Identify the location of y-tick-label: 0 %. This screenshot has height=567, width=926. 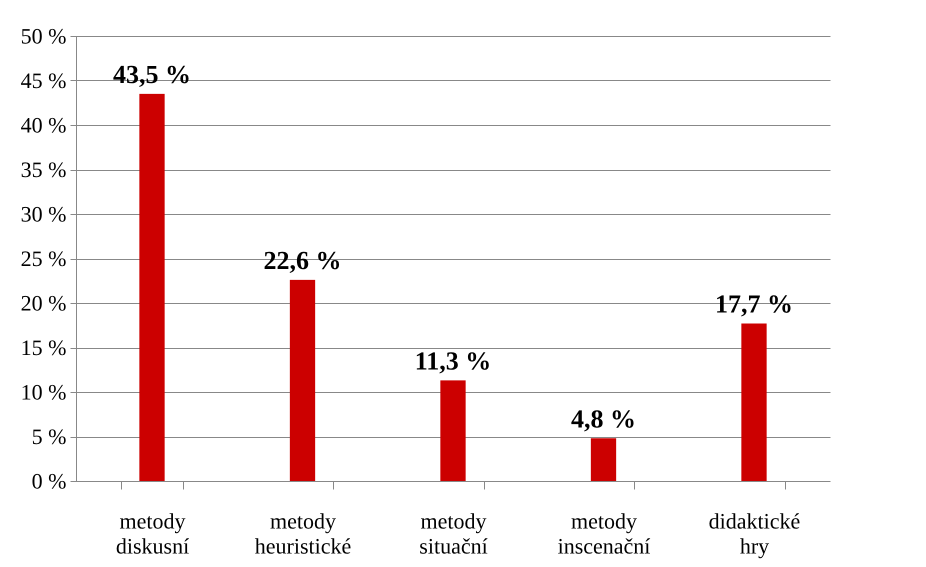
(49, 481).